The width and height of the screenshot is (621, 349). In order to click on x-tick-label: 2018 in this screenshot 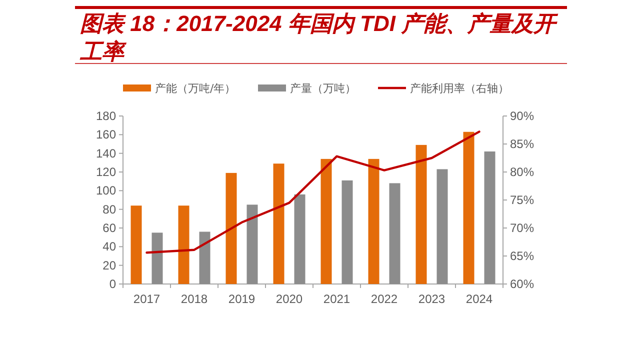, I will do `click(194, 299)`.